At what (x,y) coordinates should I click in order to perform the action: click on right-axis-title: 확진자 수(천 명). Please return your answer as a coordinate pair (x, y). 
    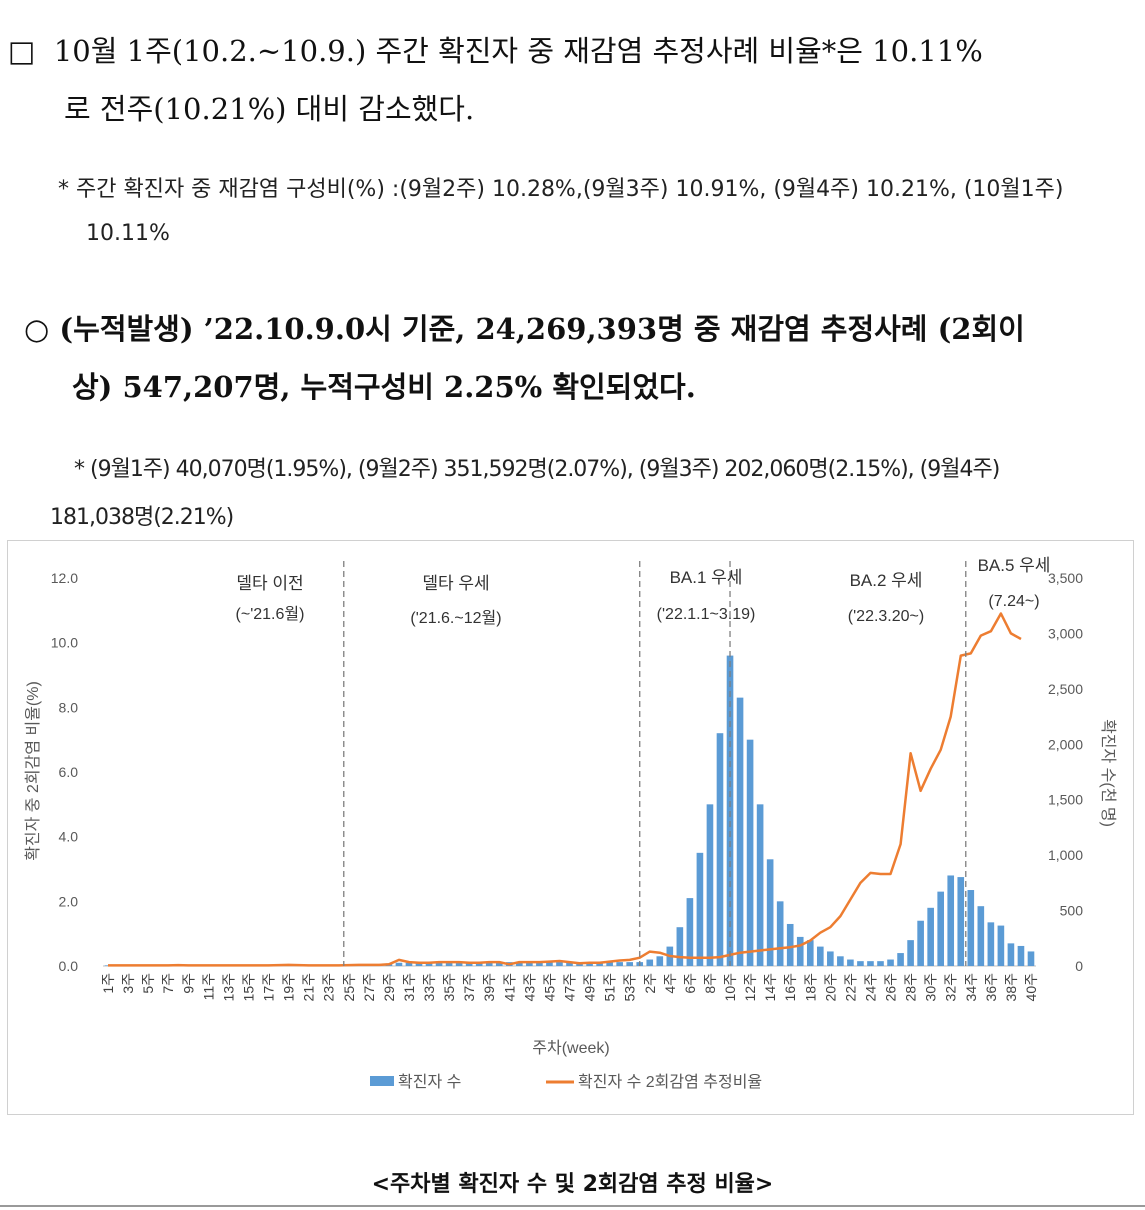
    Looking at the image, I should click on (1108, 773).